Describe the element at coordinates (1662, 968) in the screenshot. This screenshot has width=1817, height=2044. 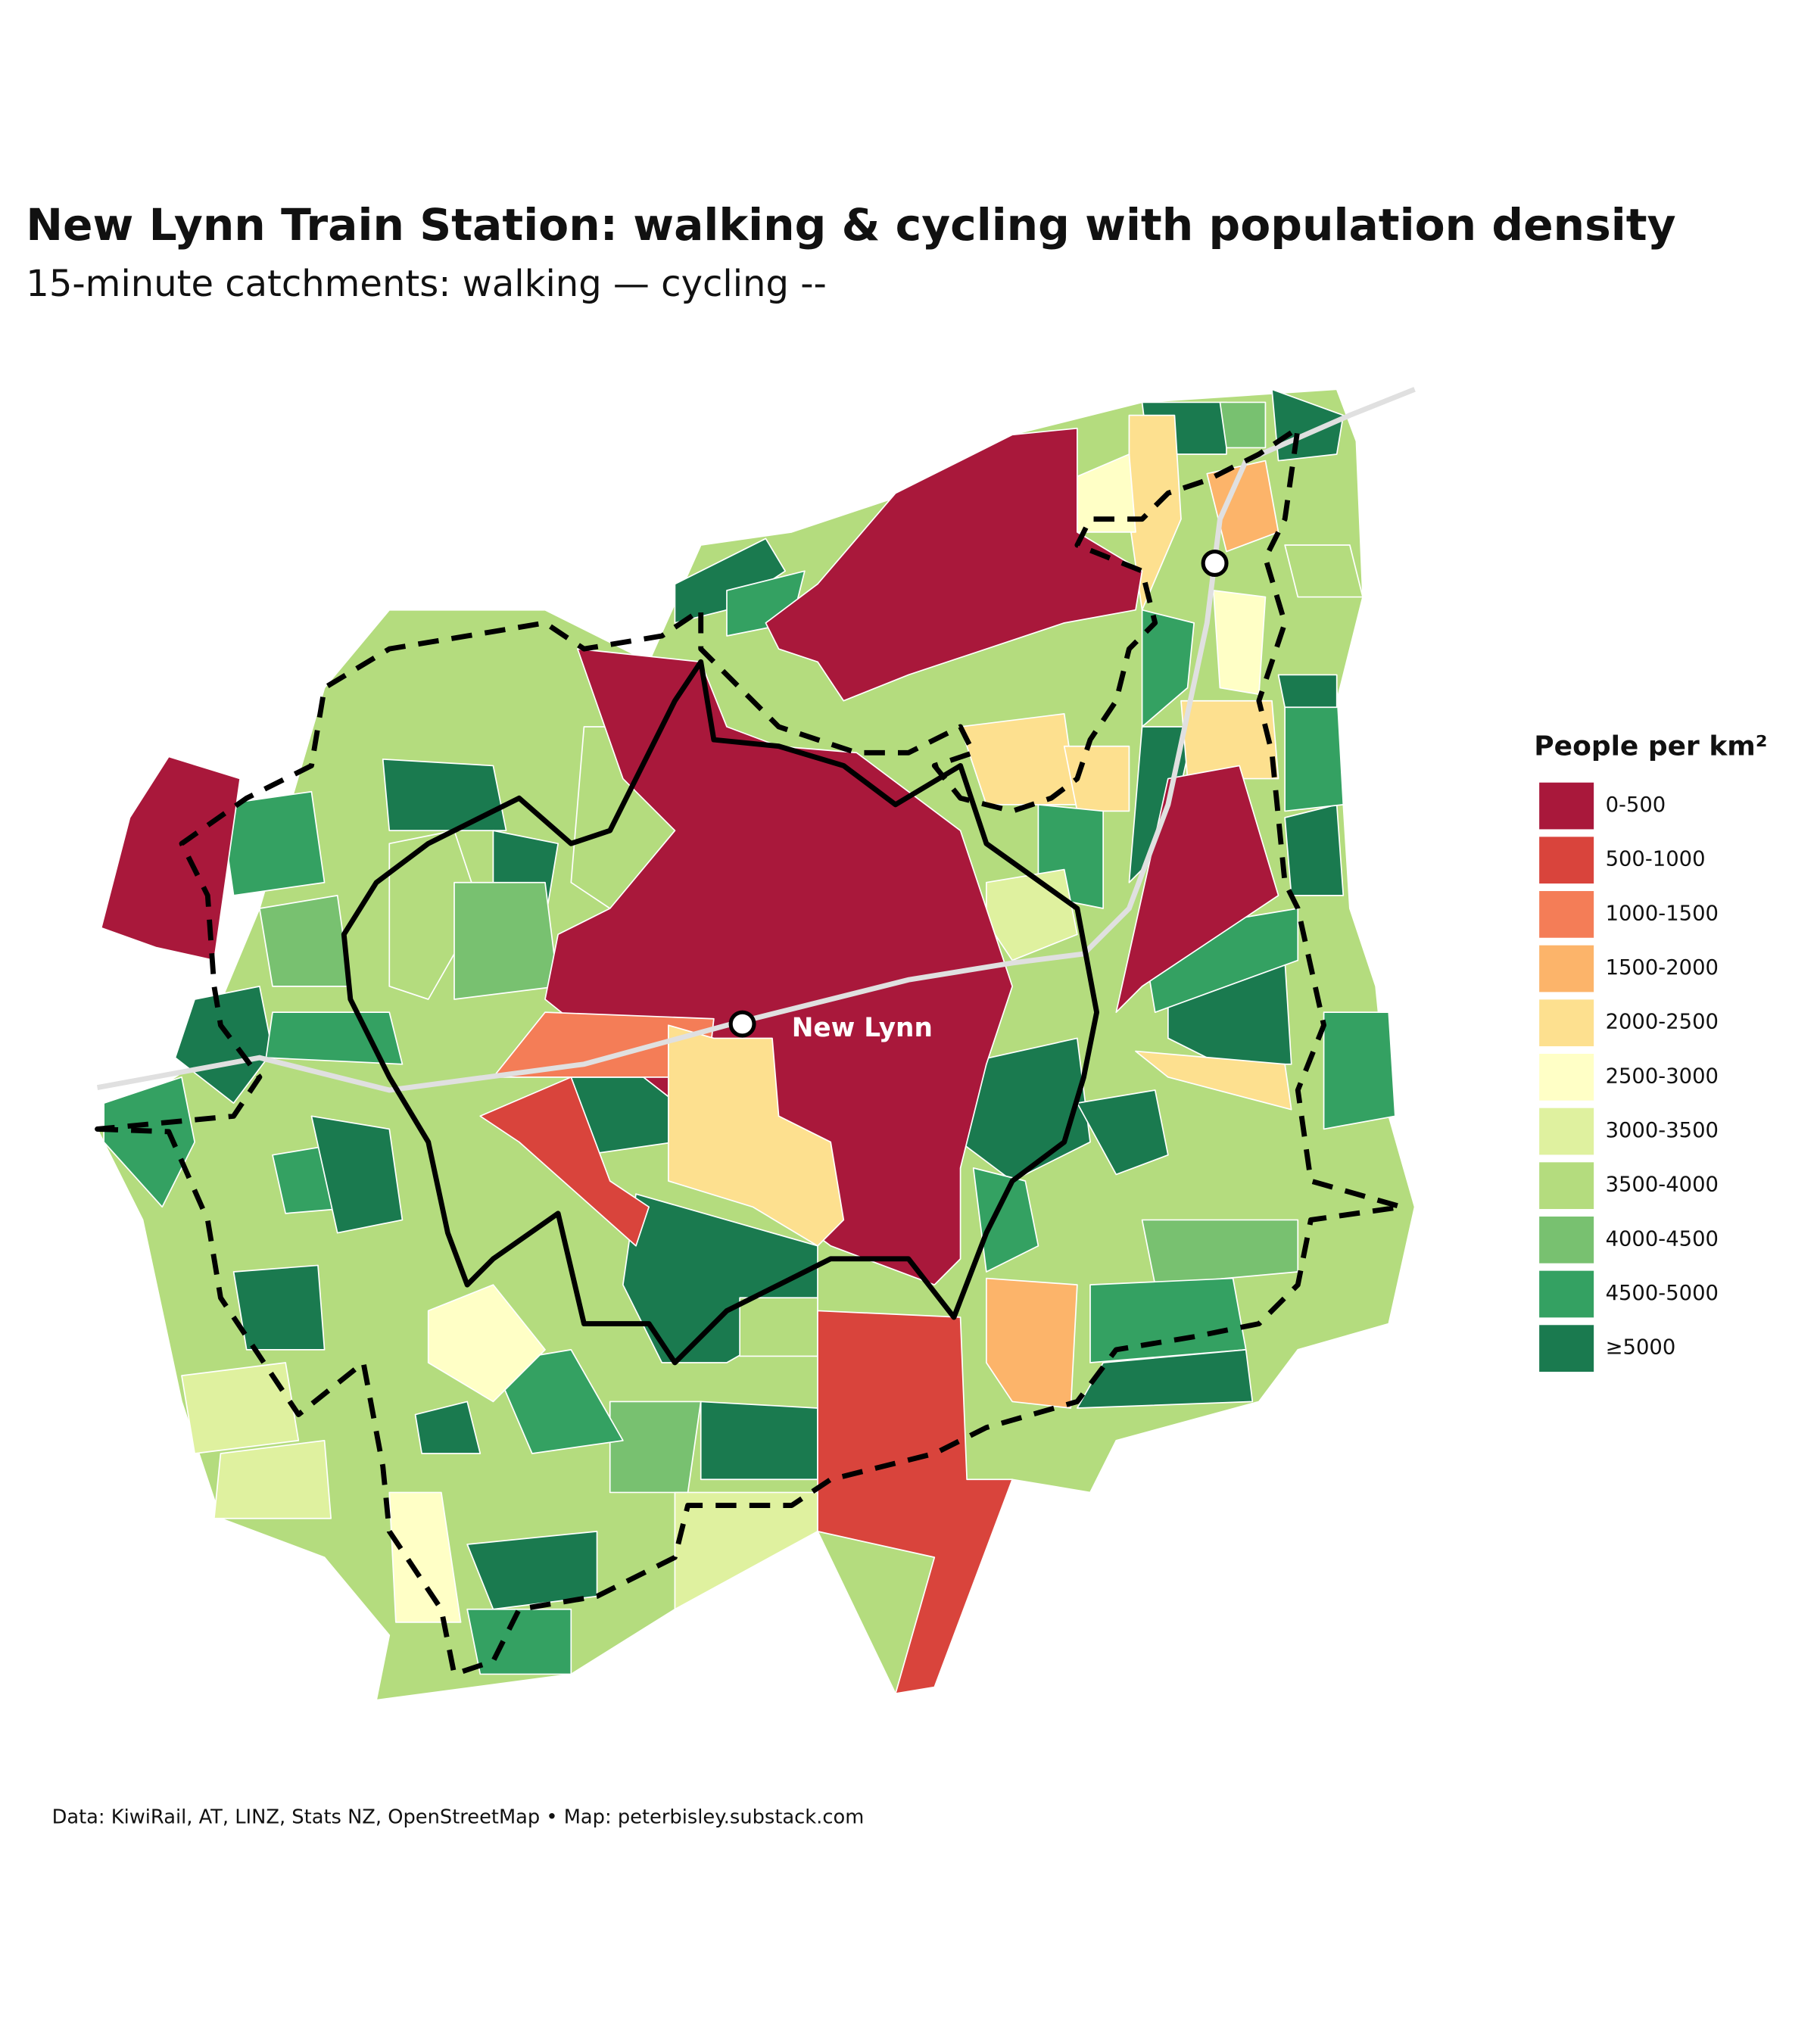
I see `legend-label: 1500-2000` at that location.